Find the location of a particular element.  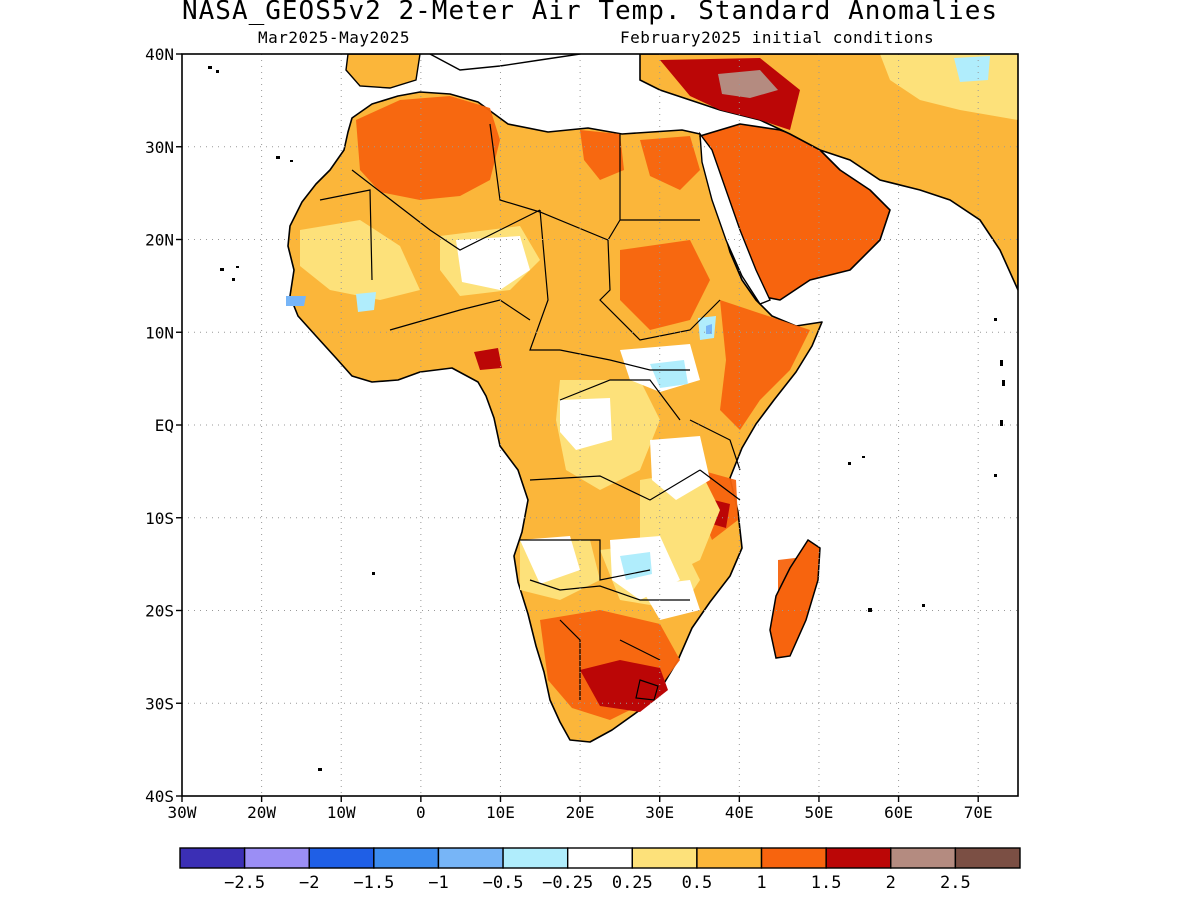

anomaly-near-zero is located at coordinates (583, 428).